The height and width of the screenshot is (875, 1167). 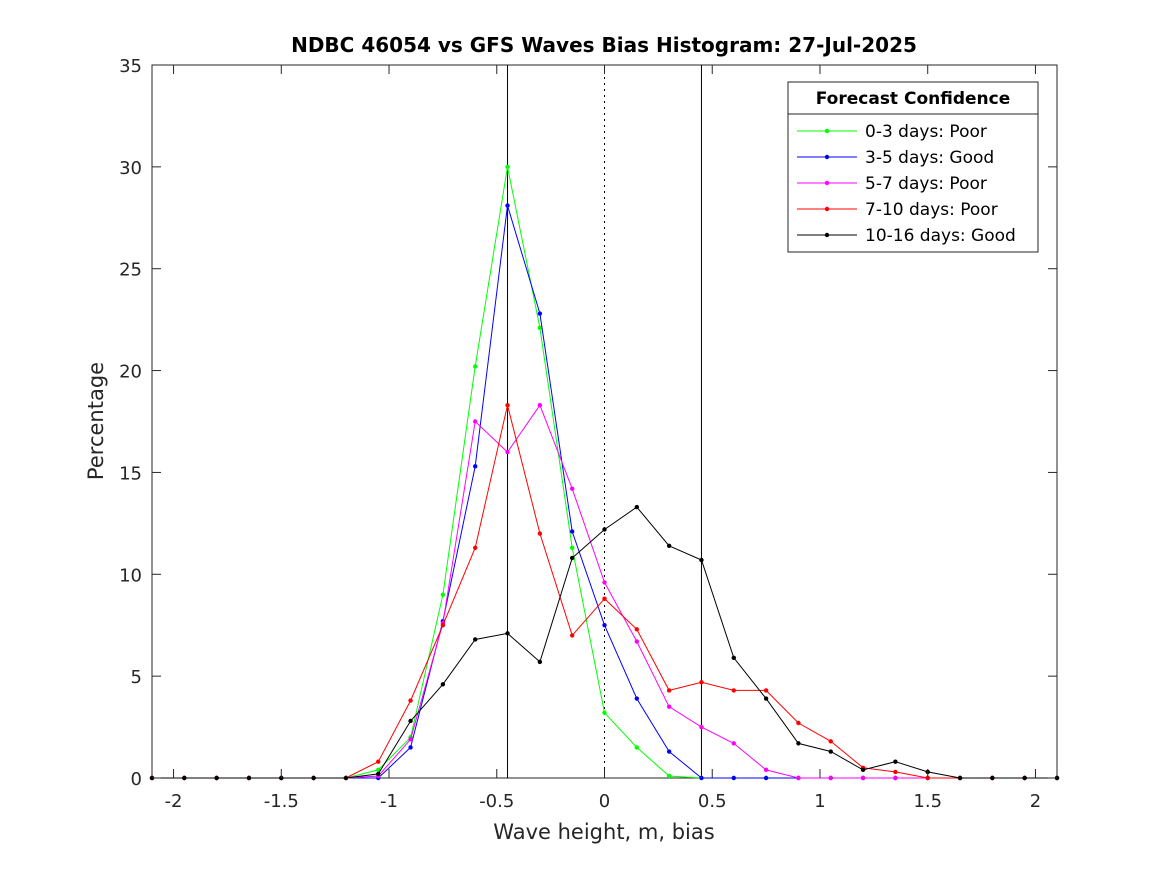 I want to click on legend-box, so click(x=913, y=167).